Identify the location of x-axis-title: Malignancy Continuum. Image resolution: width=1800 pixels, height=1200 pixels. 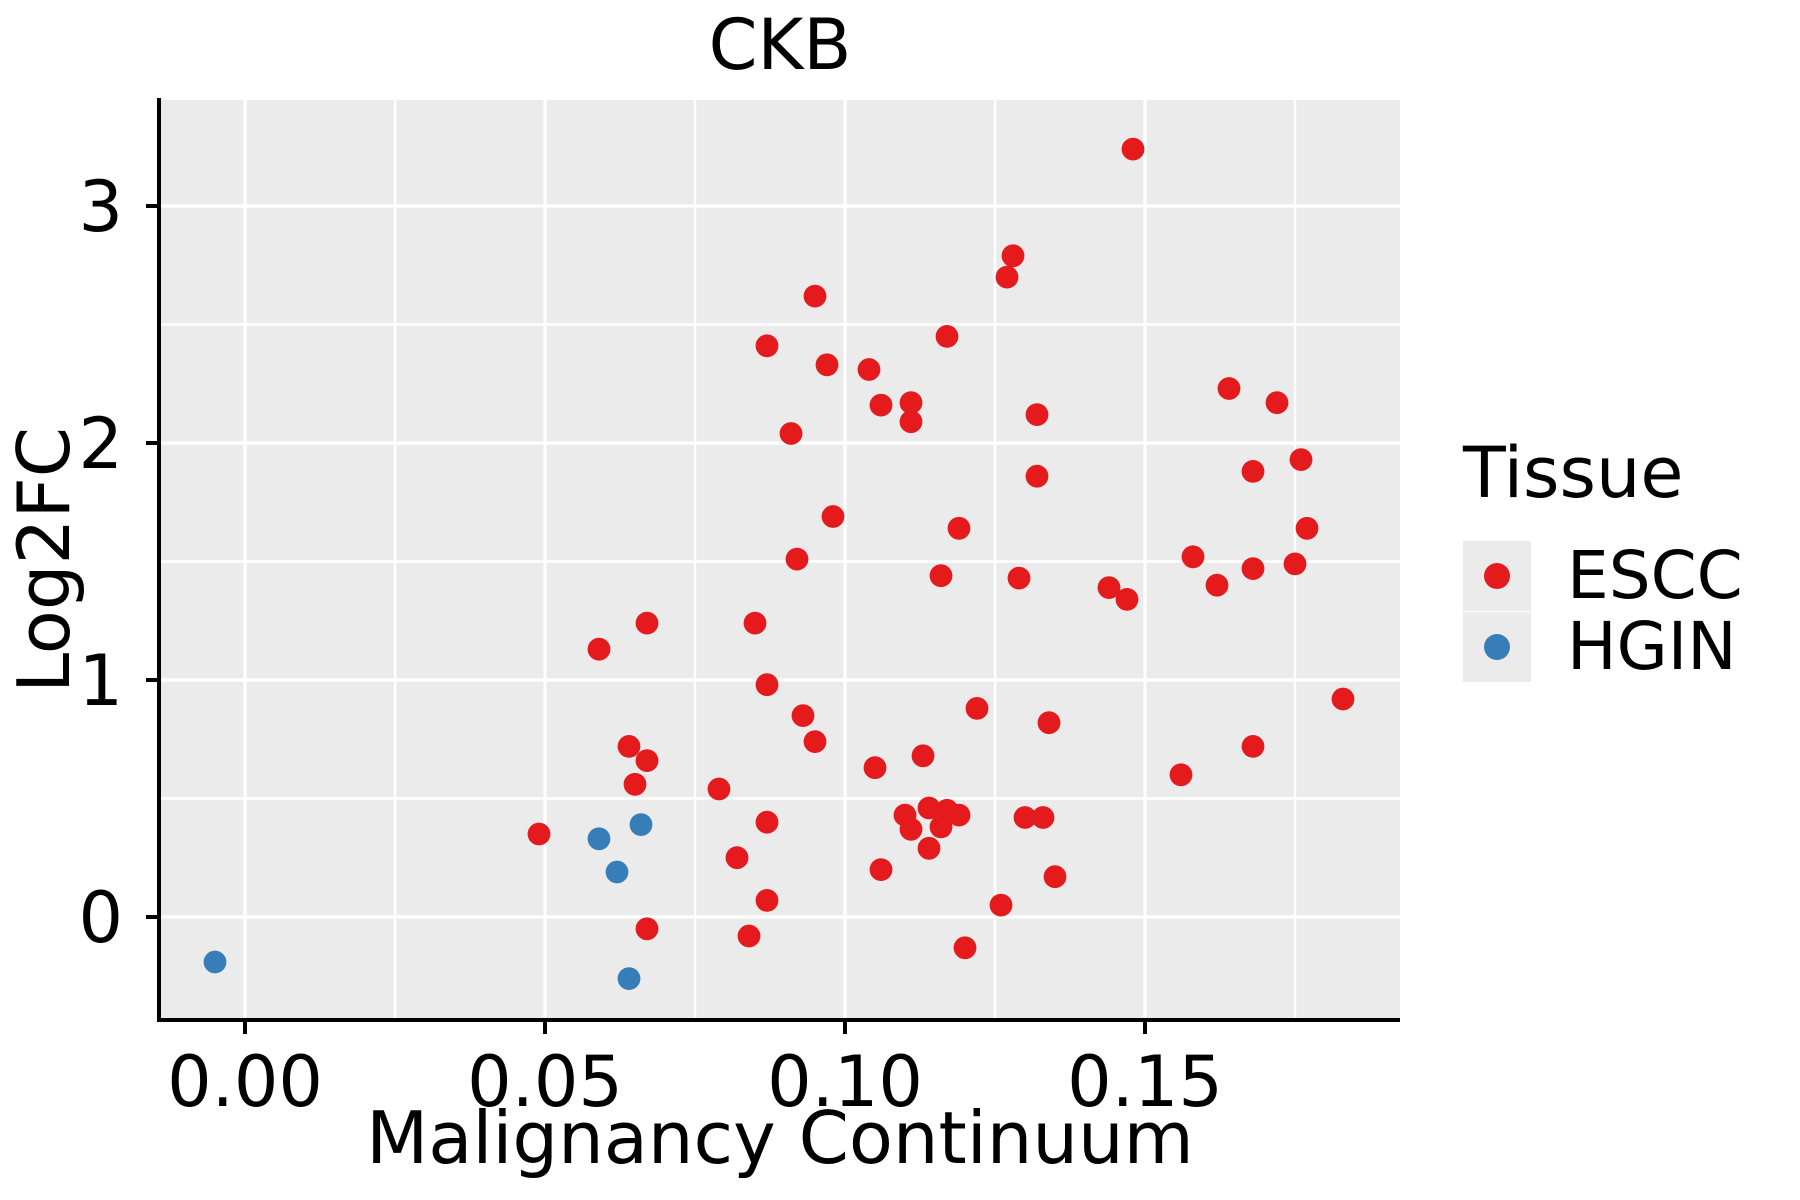
(780, 1138).